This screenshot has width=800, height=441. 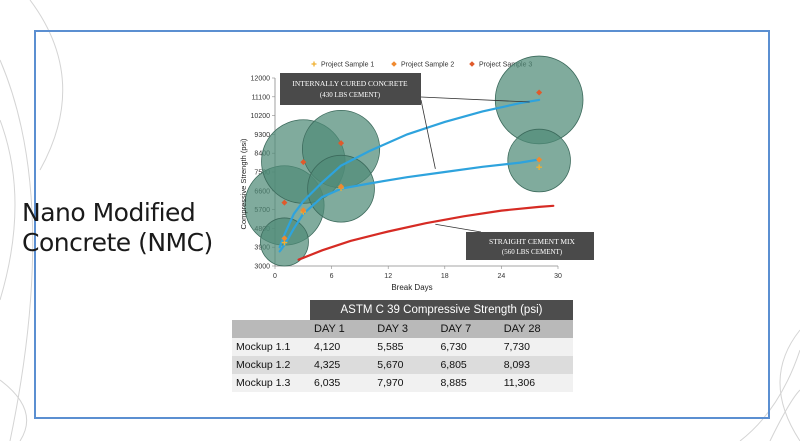 I want to click on table-cell: 11,306, so click(x=536, y=383).